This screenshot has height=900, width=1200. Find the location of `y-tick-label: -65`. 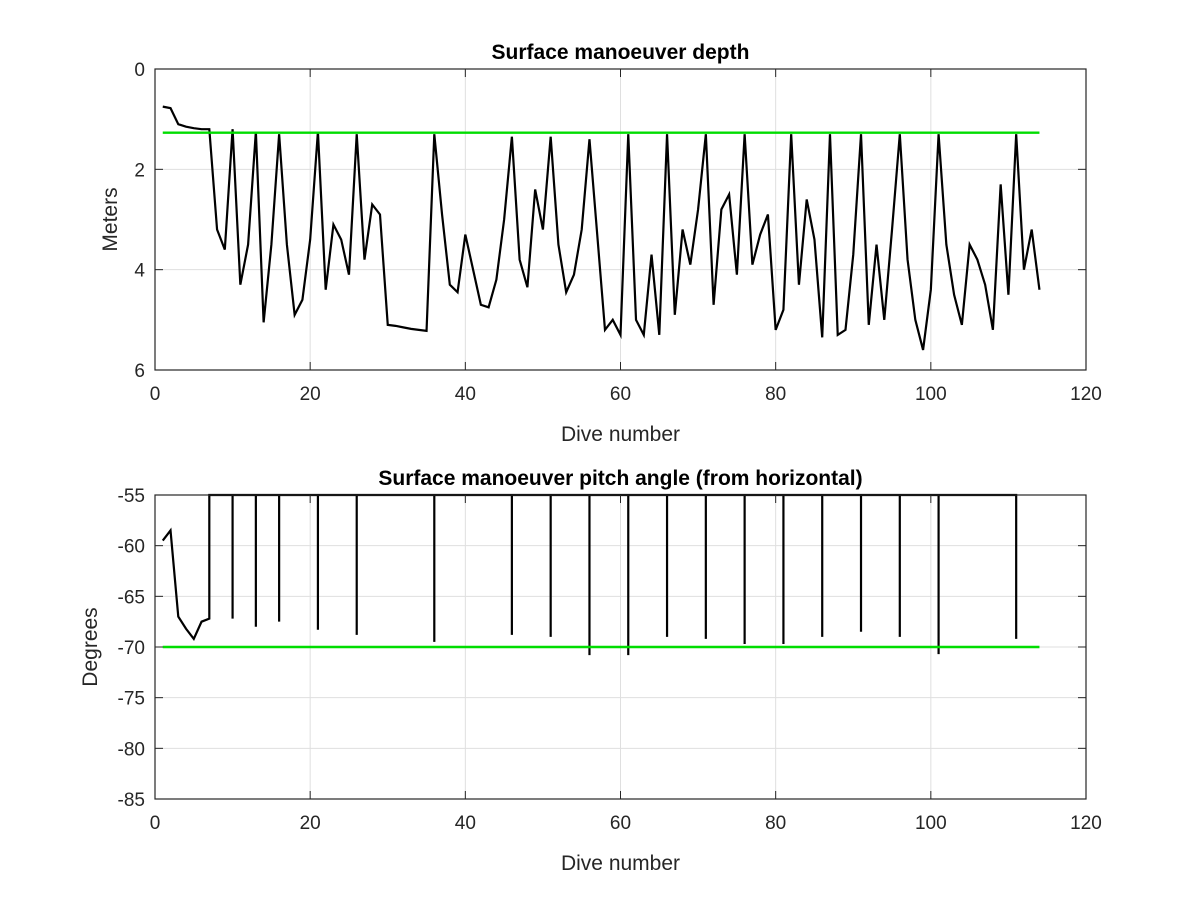

y-tick-label: -65 is located at coordinates (131, 597).